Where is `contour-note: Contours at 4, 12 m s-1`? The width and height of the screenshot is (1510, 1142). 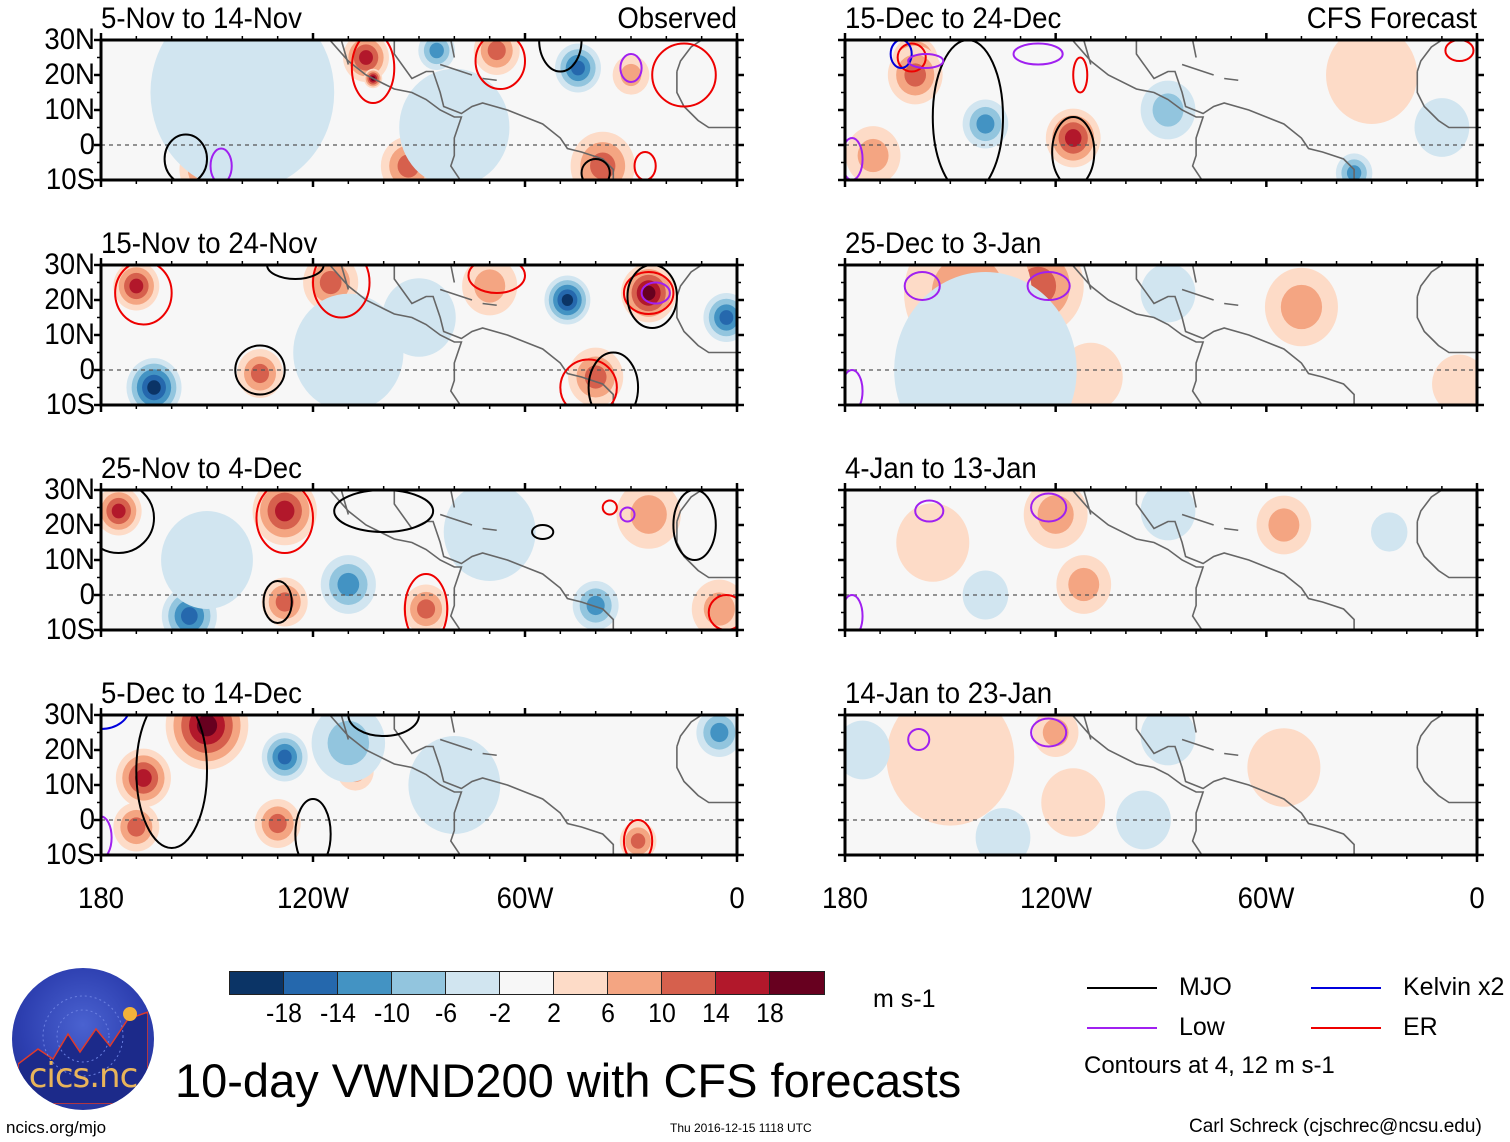 contour-note: Contours at 4, 12 m s-1 is located at coordinates (1209, 1065).